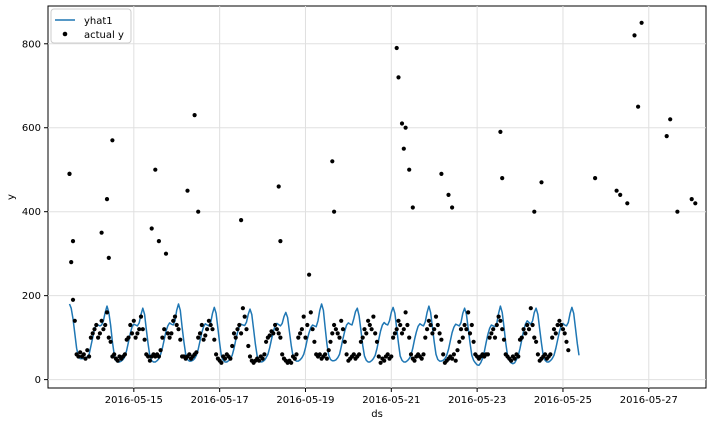  I want to click on x-axis-label: ds, so click(377, 414).